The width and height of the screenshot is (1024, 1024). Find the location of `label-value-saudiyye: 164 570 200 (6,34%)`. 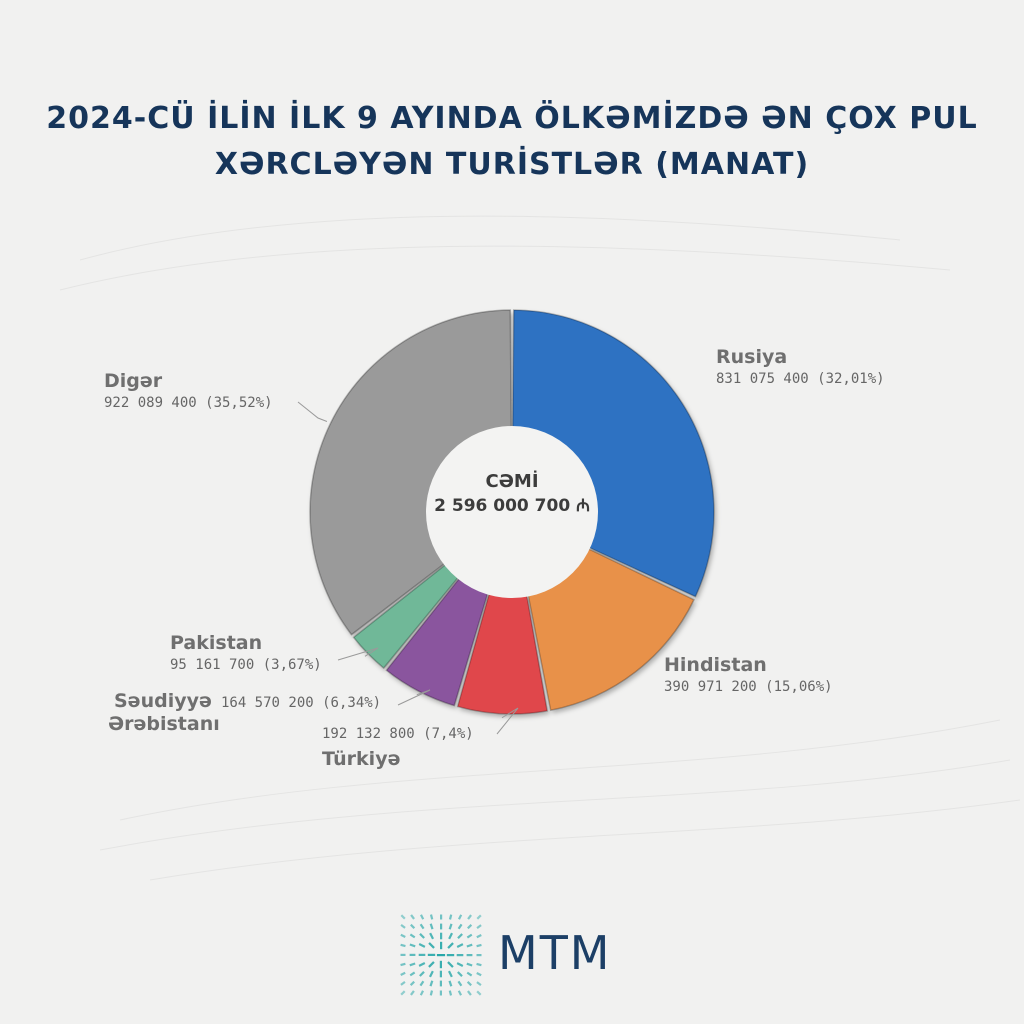

label-value-saudiyye: 164 570 200 (6,34%) is located at coordinates (301, 703).